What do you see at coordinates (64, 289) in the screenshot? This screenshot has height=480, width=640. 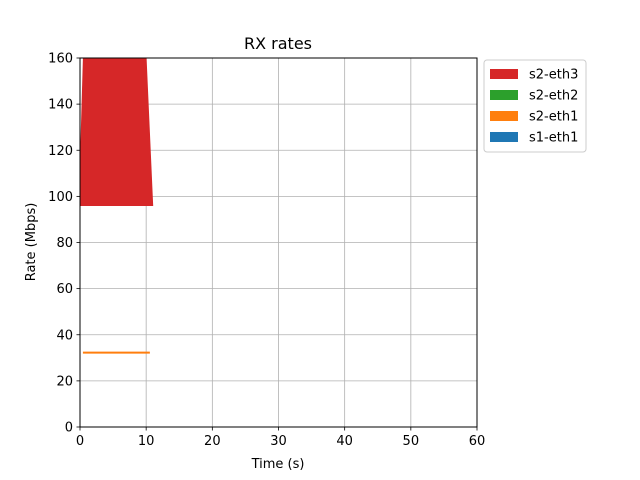 I see `y-tick-label: 60` at bounding box center [64, 289].